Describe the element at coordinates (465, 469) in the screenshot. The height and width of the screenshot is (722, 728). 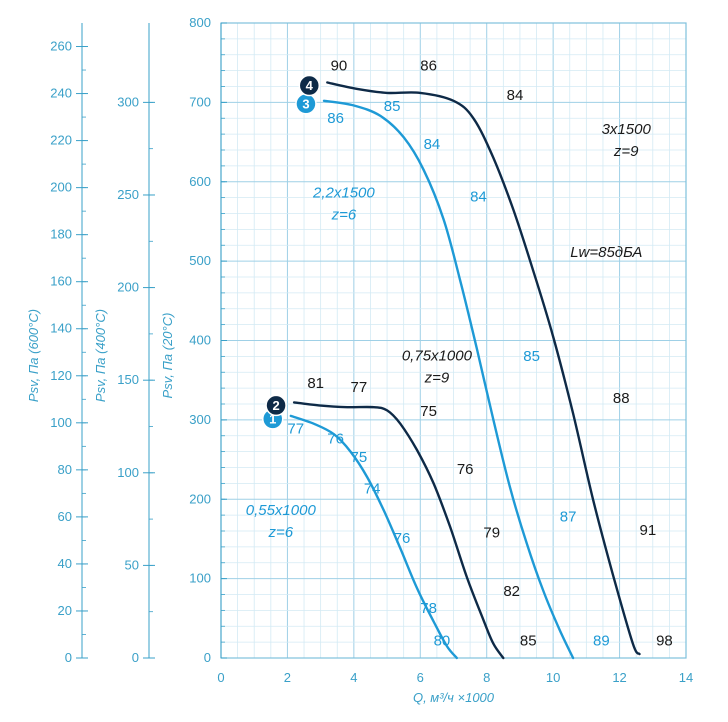
I see `series-2-point-label: 76` at that location.